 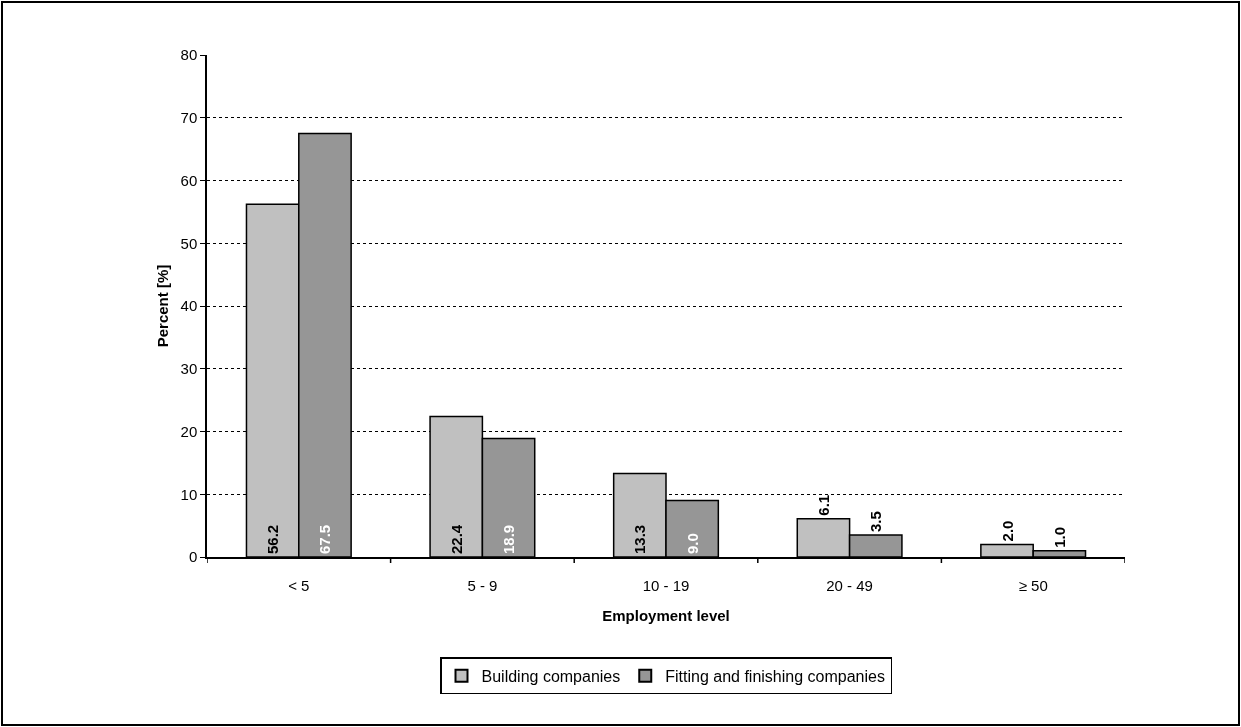 What do you see at coordinates (456, 539) in the screenshot?
I see `data-label: 22.4` at bounding box center [456, 539].